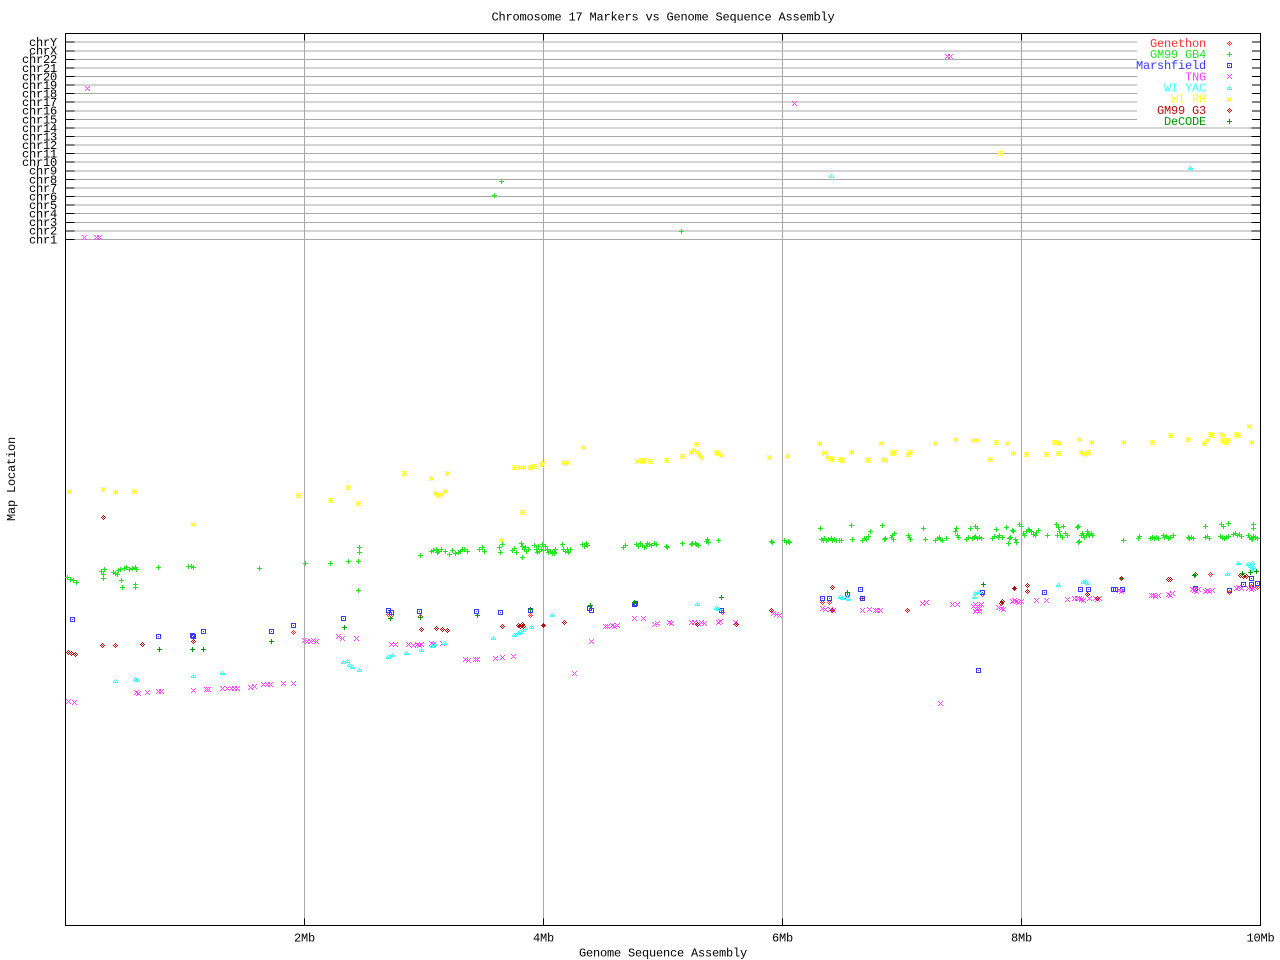 The width and height of the screenshot is (1280, 960). Describe the element at coordinates (1181, 111) in the screenshot. I see `svg-text: GM99 G3` at that location.